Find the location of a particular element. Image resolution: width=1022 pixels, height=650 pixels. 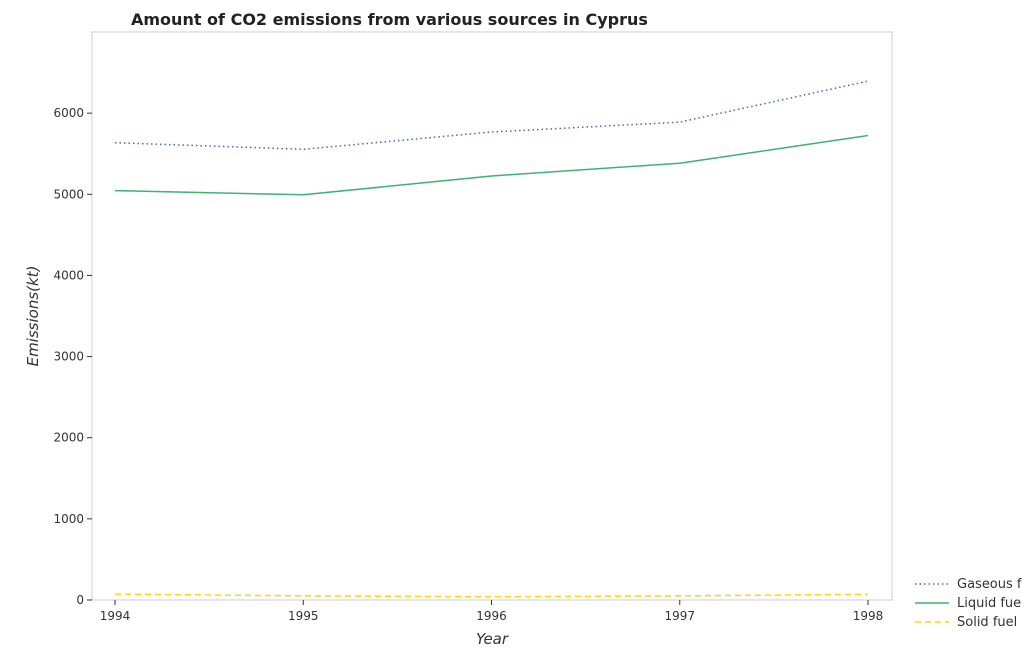

y-axis: 0 1000 2000 3000 4000 5000 6000 is located at coordinates (72, 356).